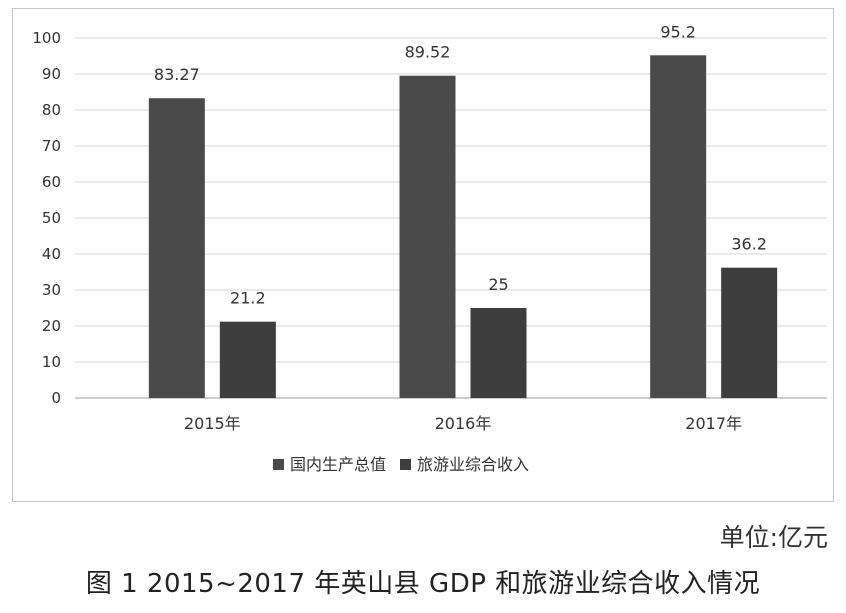 The width and height of the screenshot is (846, 613). Describe the element at coordinates (338, 464) in the screenshot. I see `legend-label: 国内生产总值` at that location.